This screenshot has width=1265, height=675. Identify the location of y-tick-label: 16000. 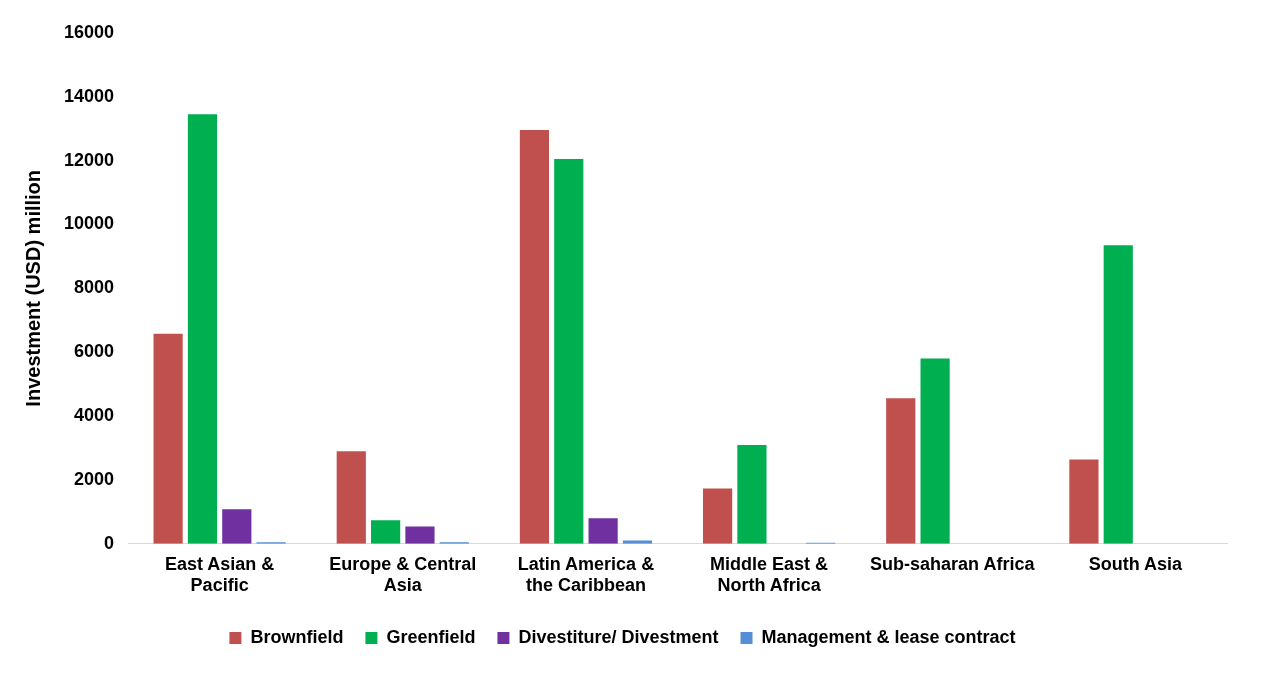
(89, 31).